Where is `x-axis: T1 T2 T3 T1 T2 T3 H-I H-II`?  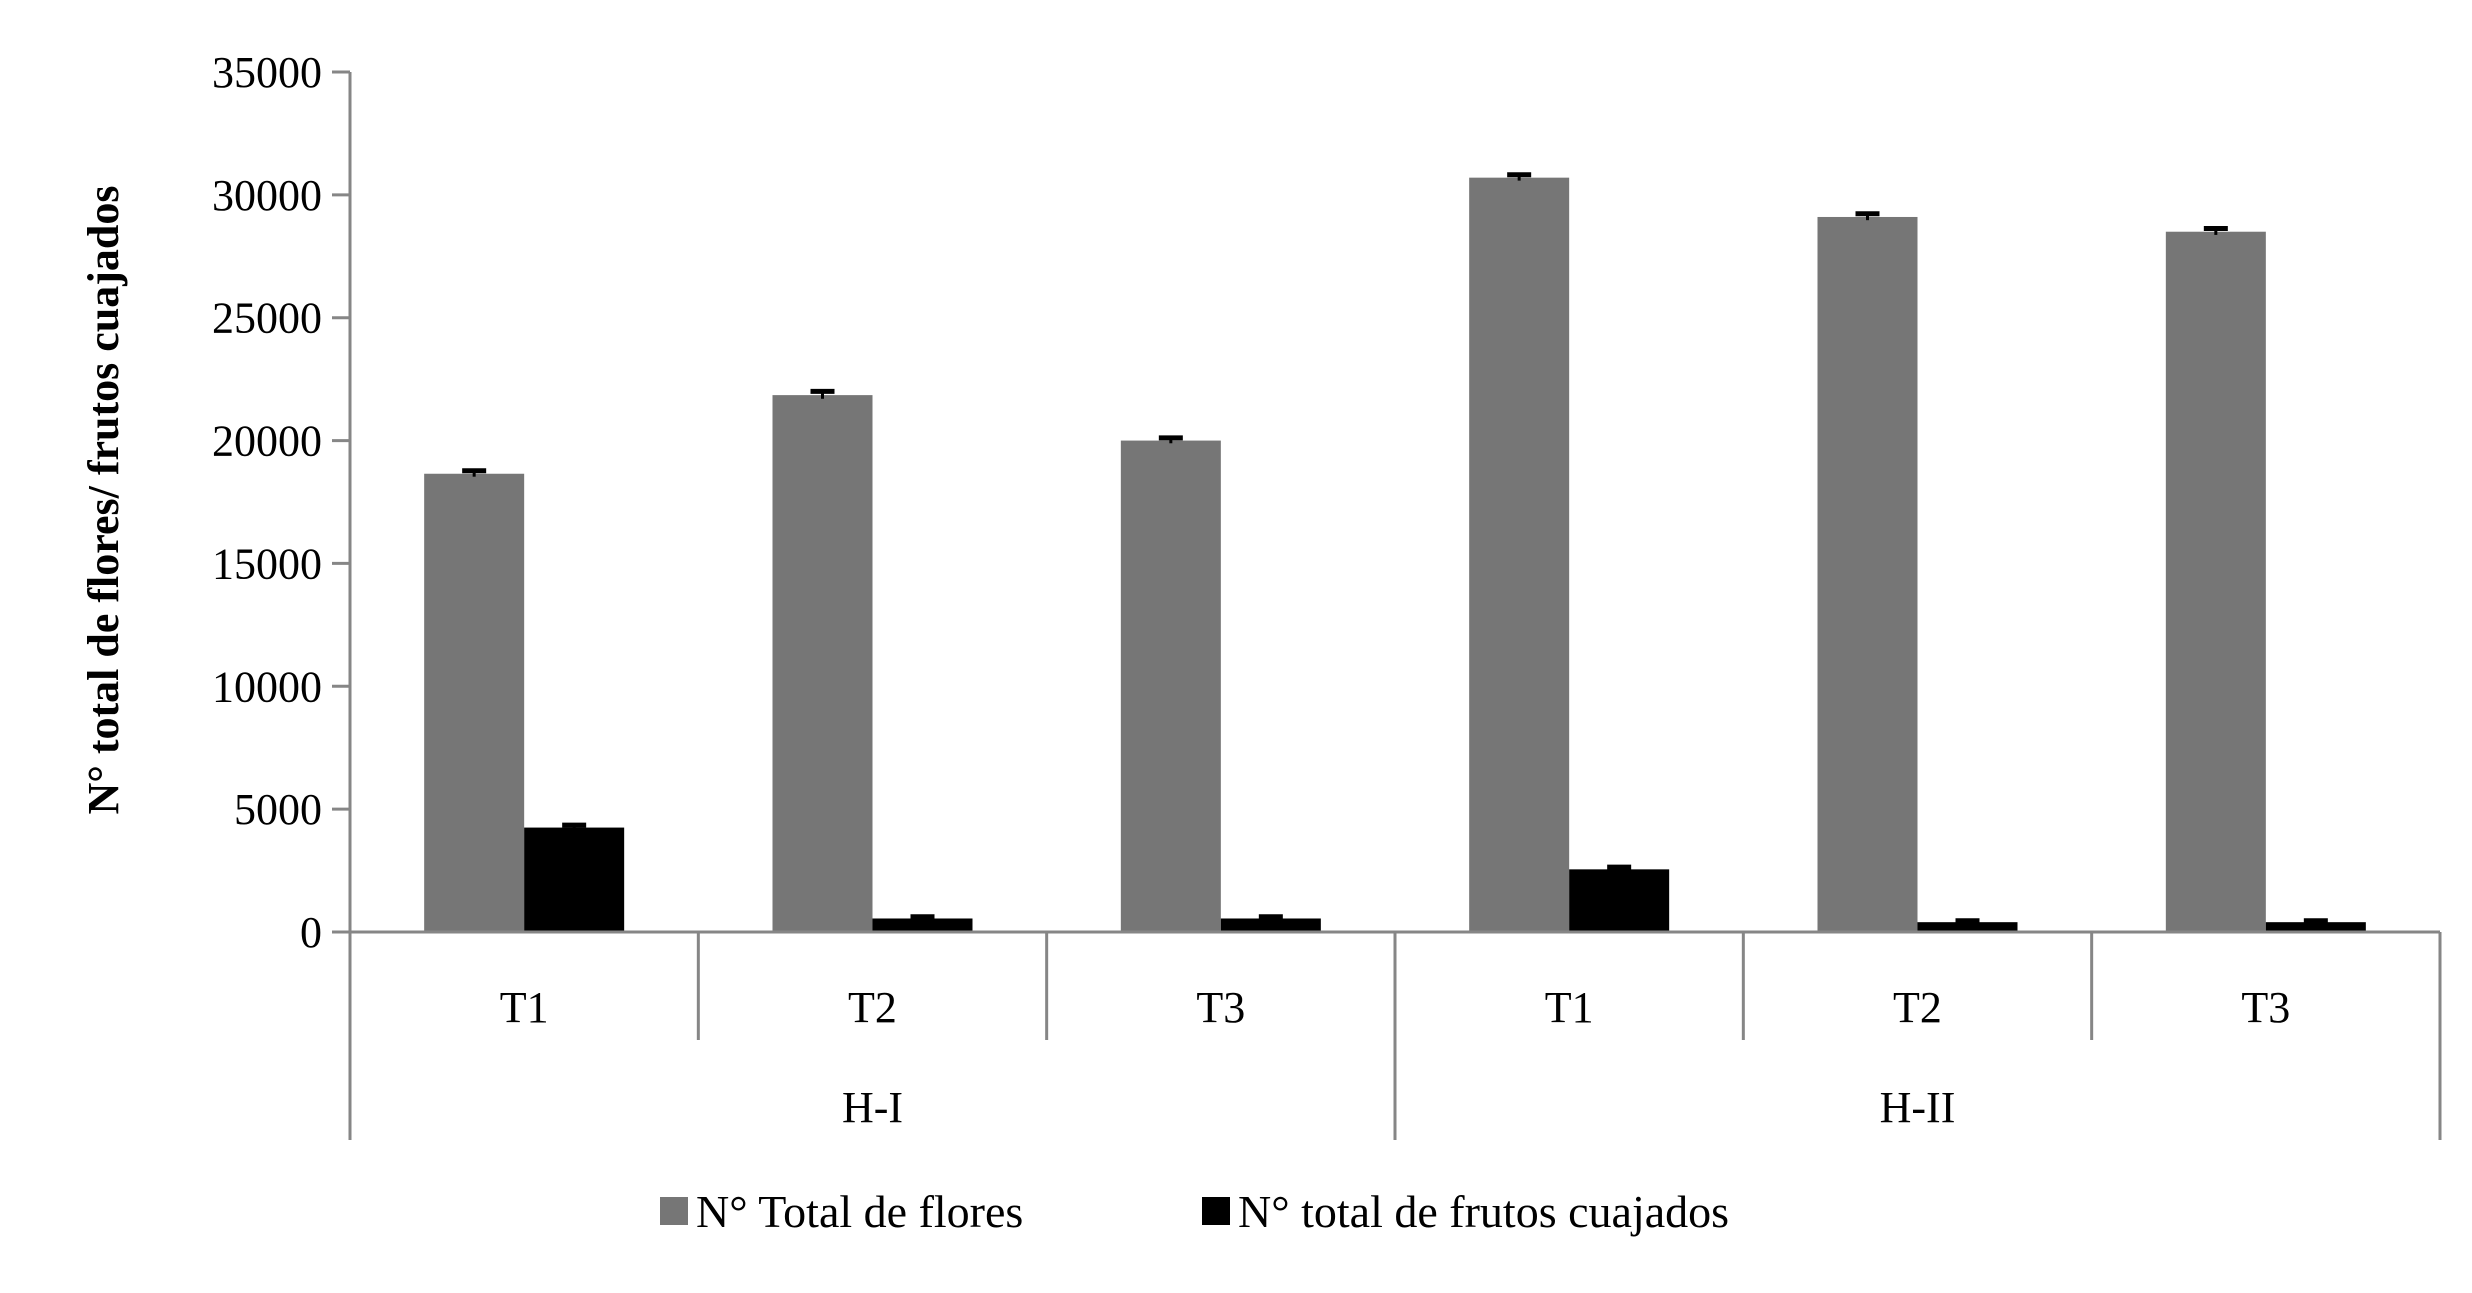
x-axis: T1 T2 T3 T1 T2 T3 H-I H-II is located at coordinates (1395, 1035).